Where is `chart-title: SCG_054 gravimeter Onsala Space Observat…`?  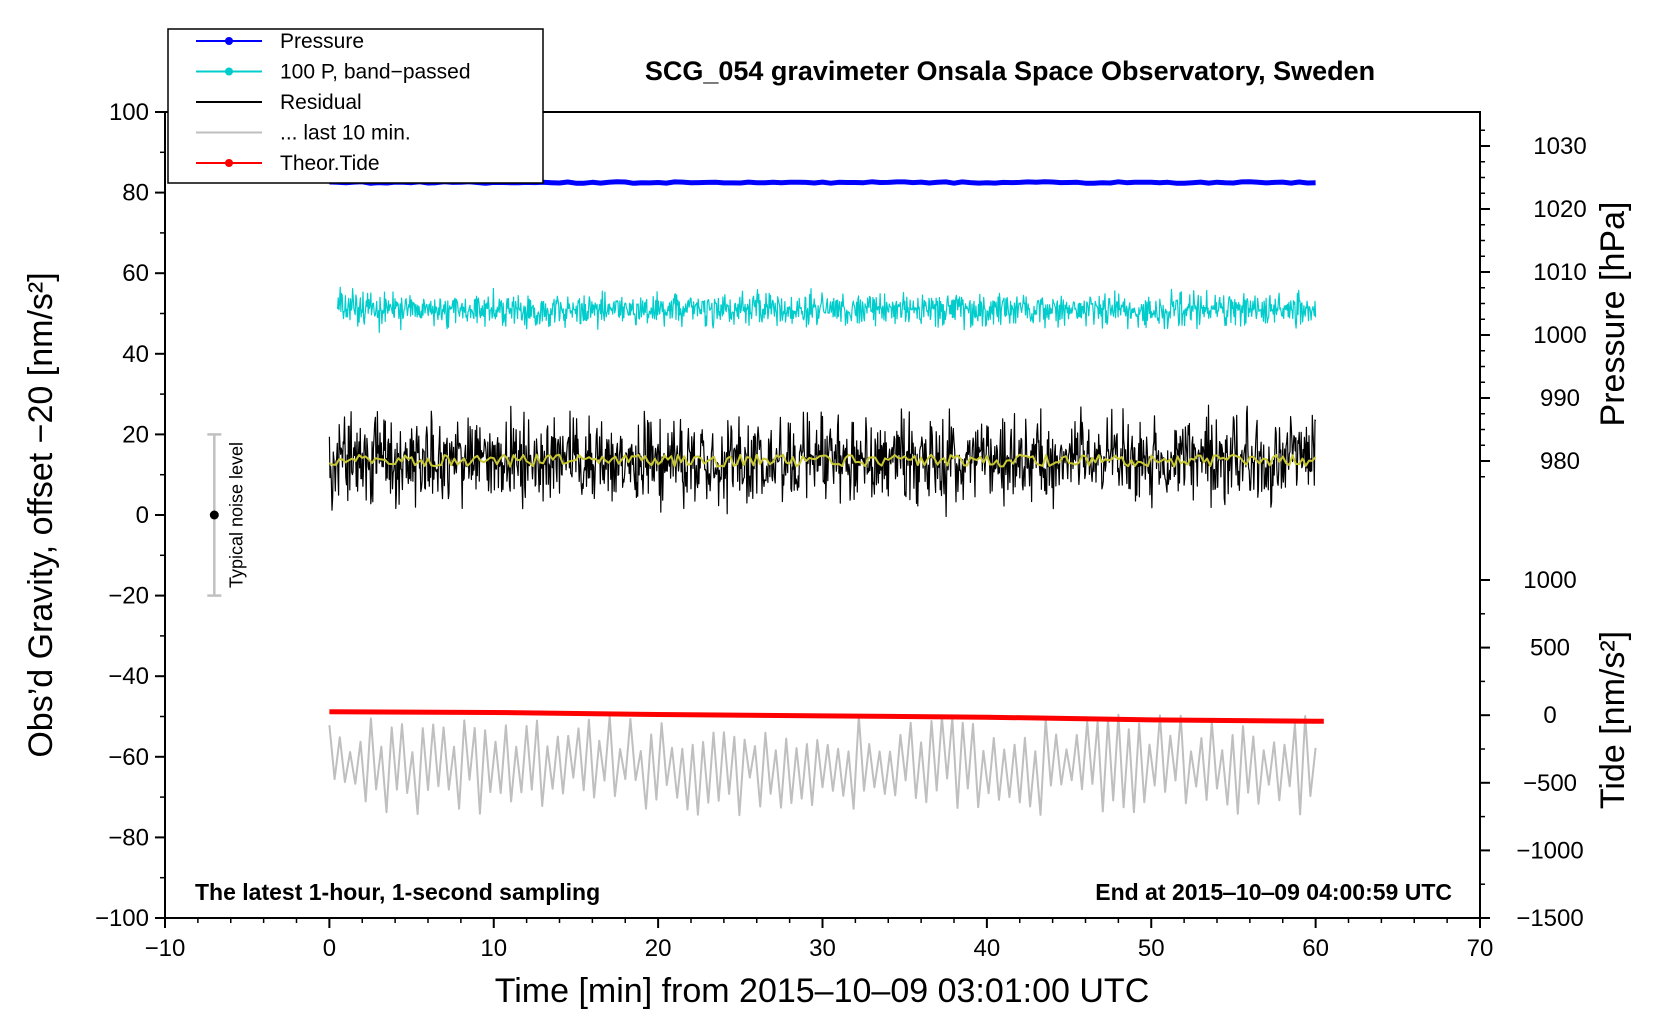
chart-title: SCG_054 gravimeter Onsala Space Observat… is located at coordinates (1010, 71).